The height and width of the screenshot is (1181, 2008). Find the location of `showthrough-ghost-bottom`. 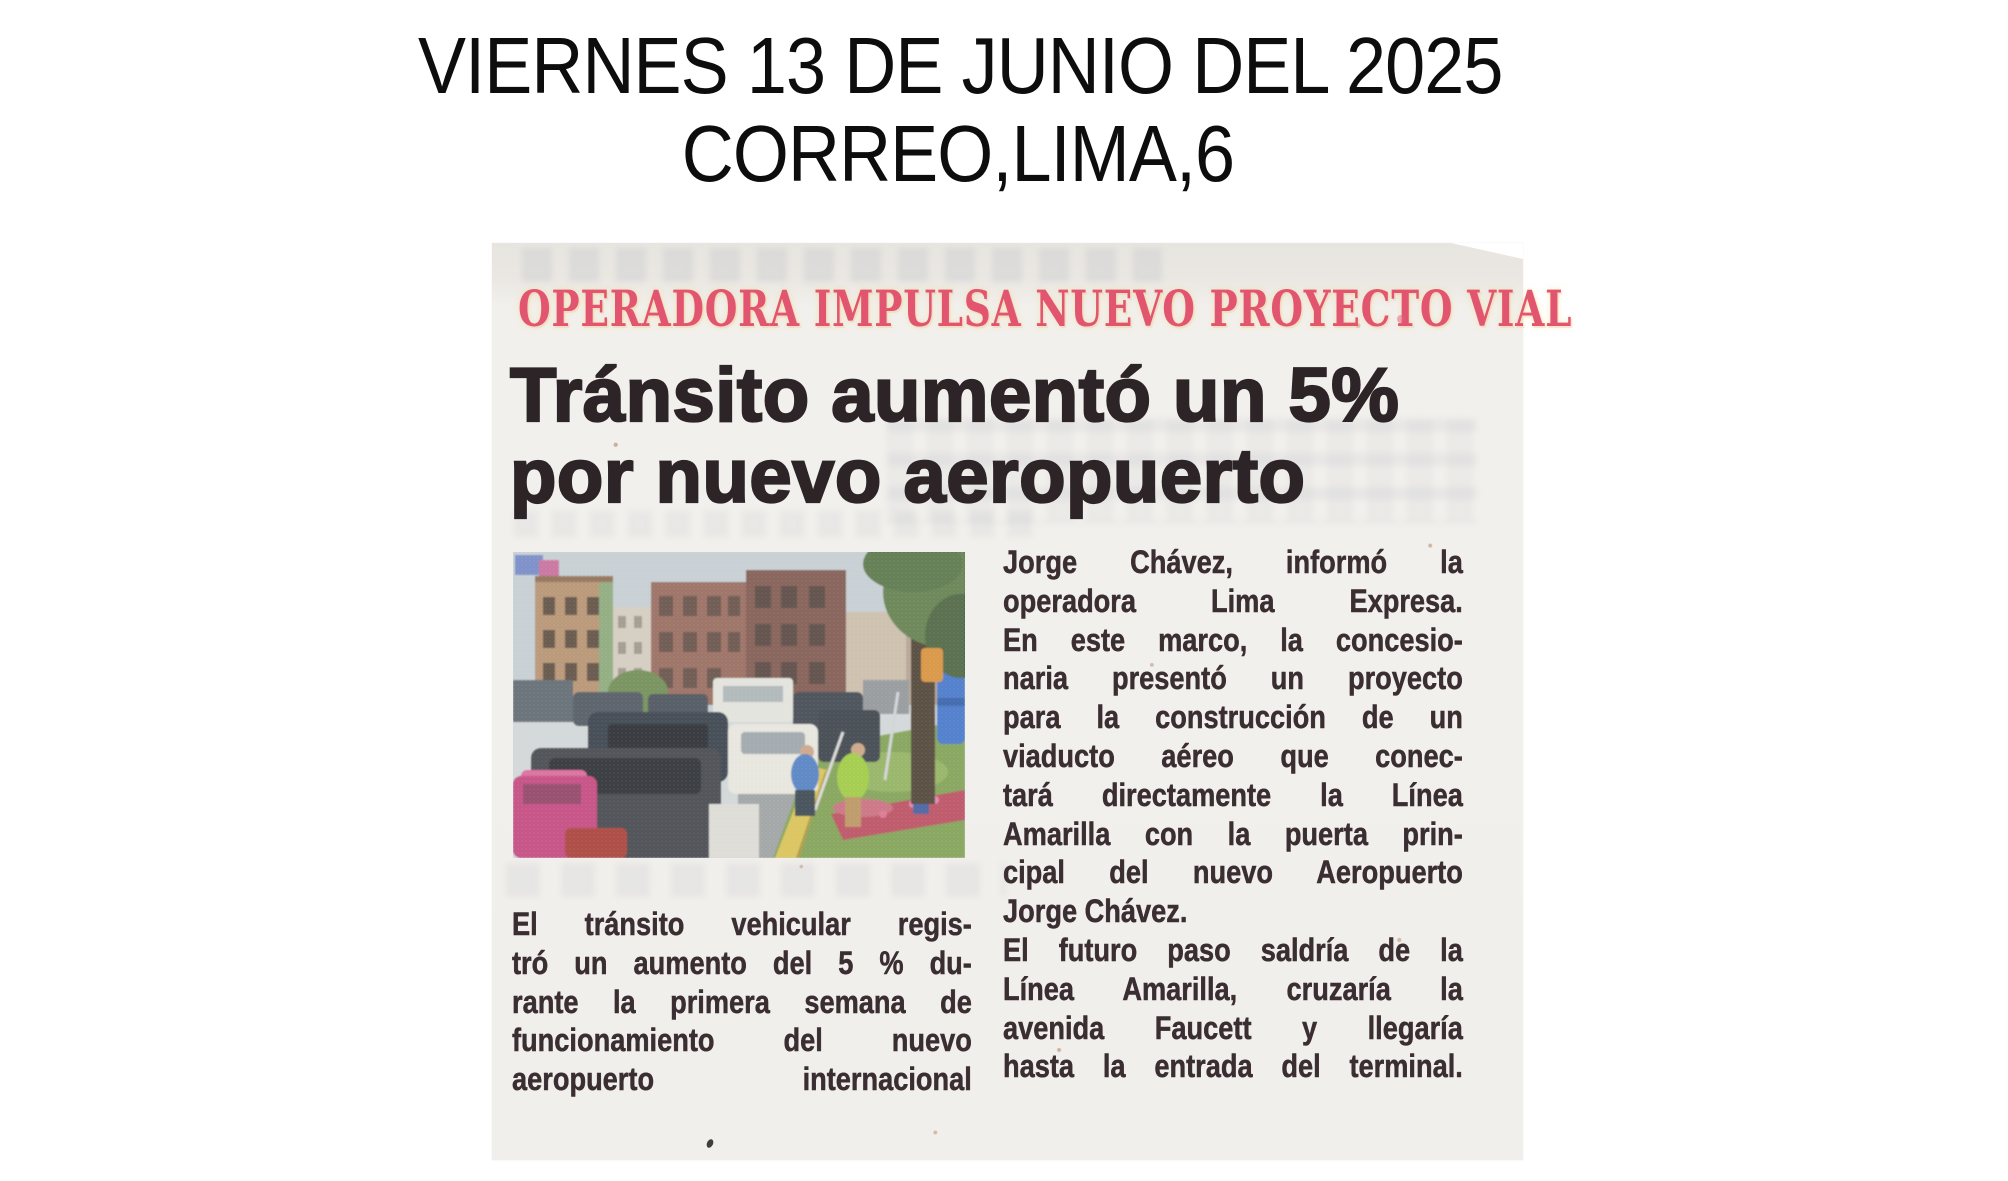

showthrough-ghost-bottom is located at coordinates (756, 880).